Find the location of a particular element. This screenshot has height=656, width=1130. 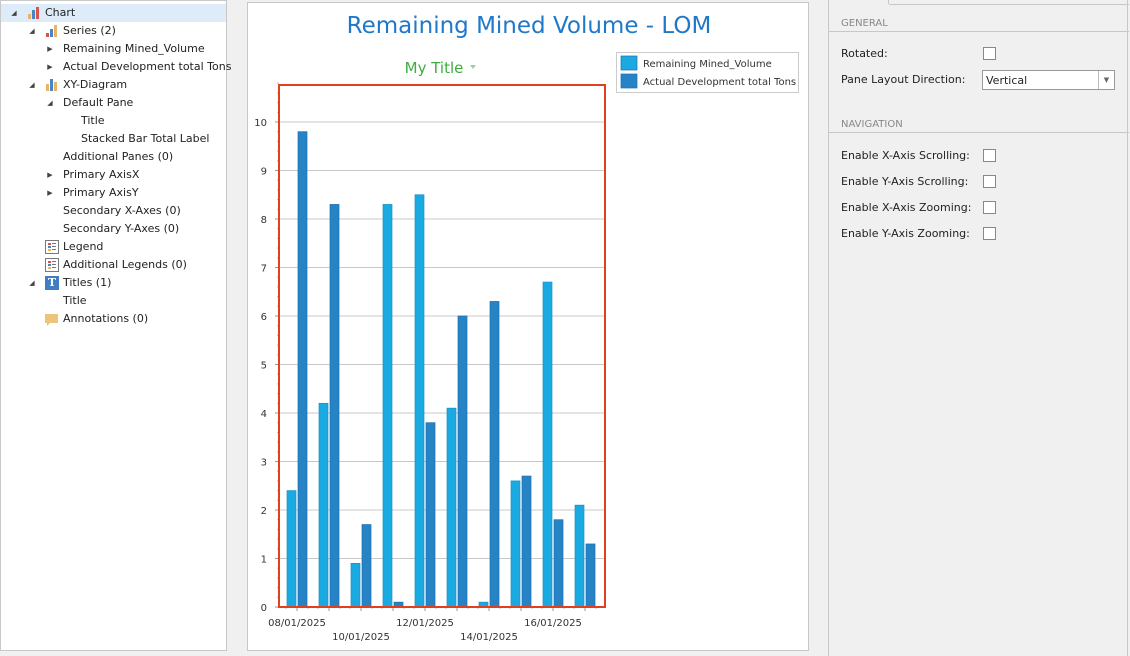

tree-item: Legend is located at coordinates (52, 247).